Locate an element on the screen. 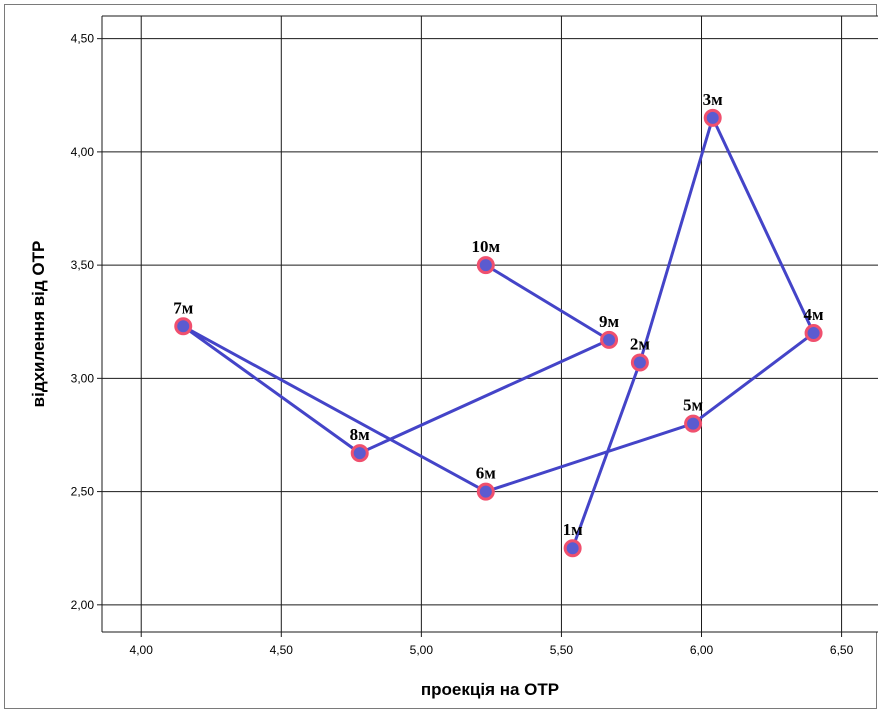 The image size is (881, 713). data-point-label: 9м is located at coordinates (609, 321).